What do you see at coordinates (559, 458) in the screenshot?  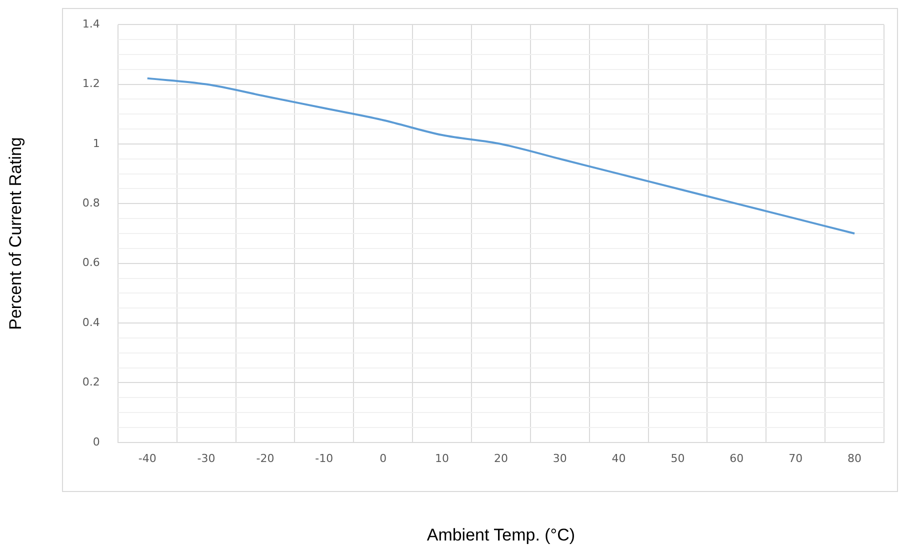 I see `x-tick-label: 30` at bounding box center [559, 458].